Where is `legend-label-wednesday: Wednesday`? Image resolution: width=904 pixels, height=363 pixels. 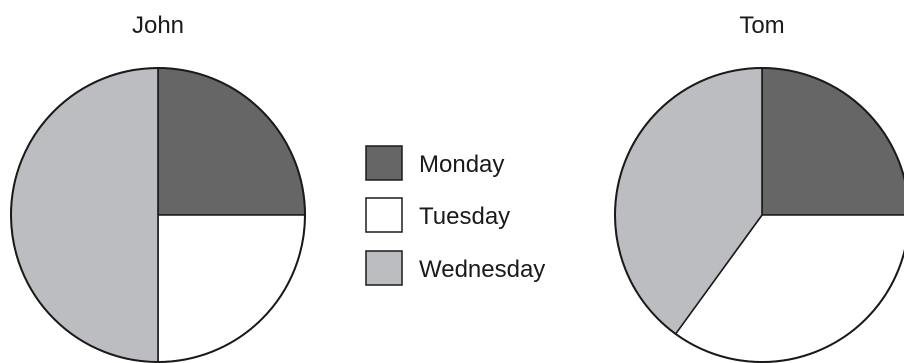
legend-label-wednesday: Wednesday is located at coordinates (482, 269).